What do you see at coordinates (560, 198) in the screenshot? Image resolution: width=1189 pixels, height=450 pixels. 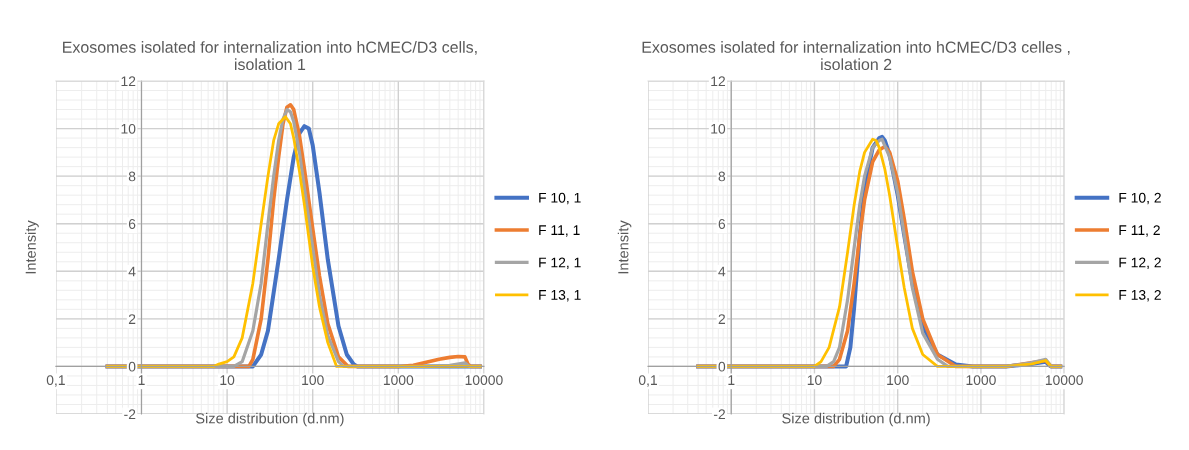 I see `legend-label: F 10, 1` at bounding box center [560, 198].